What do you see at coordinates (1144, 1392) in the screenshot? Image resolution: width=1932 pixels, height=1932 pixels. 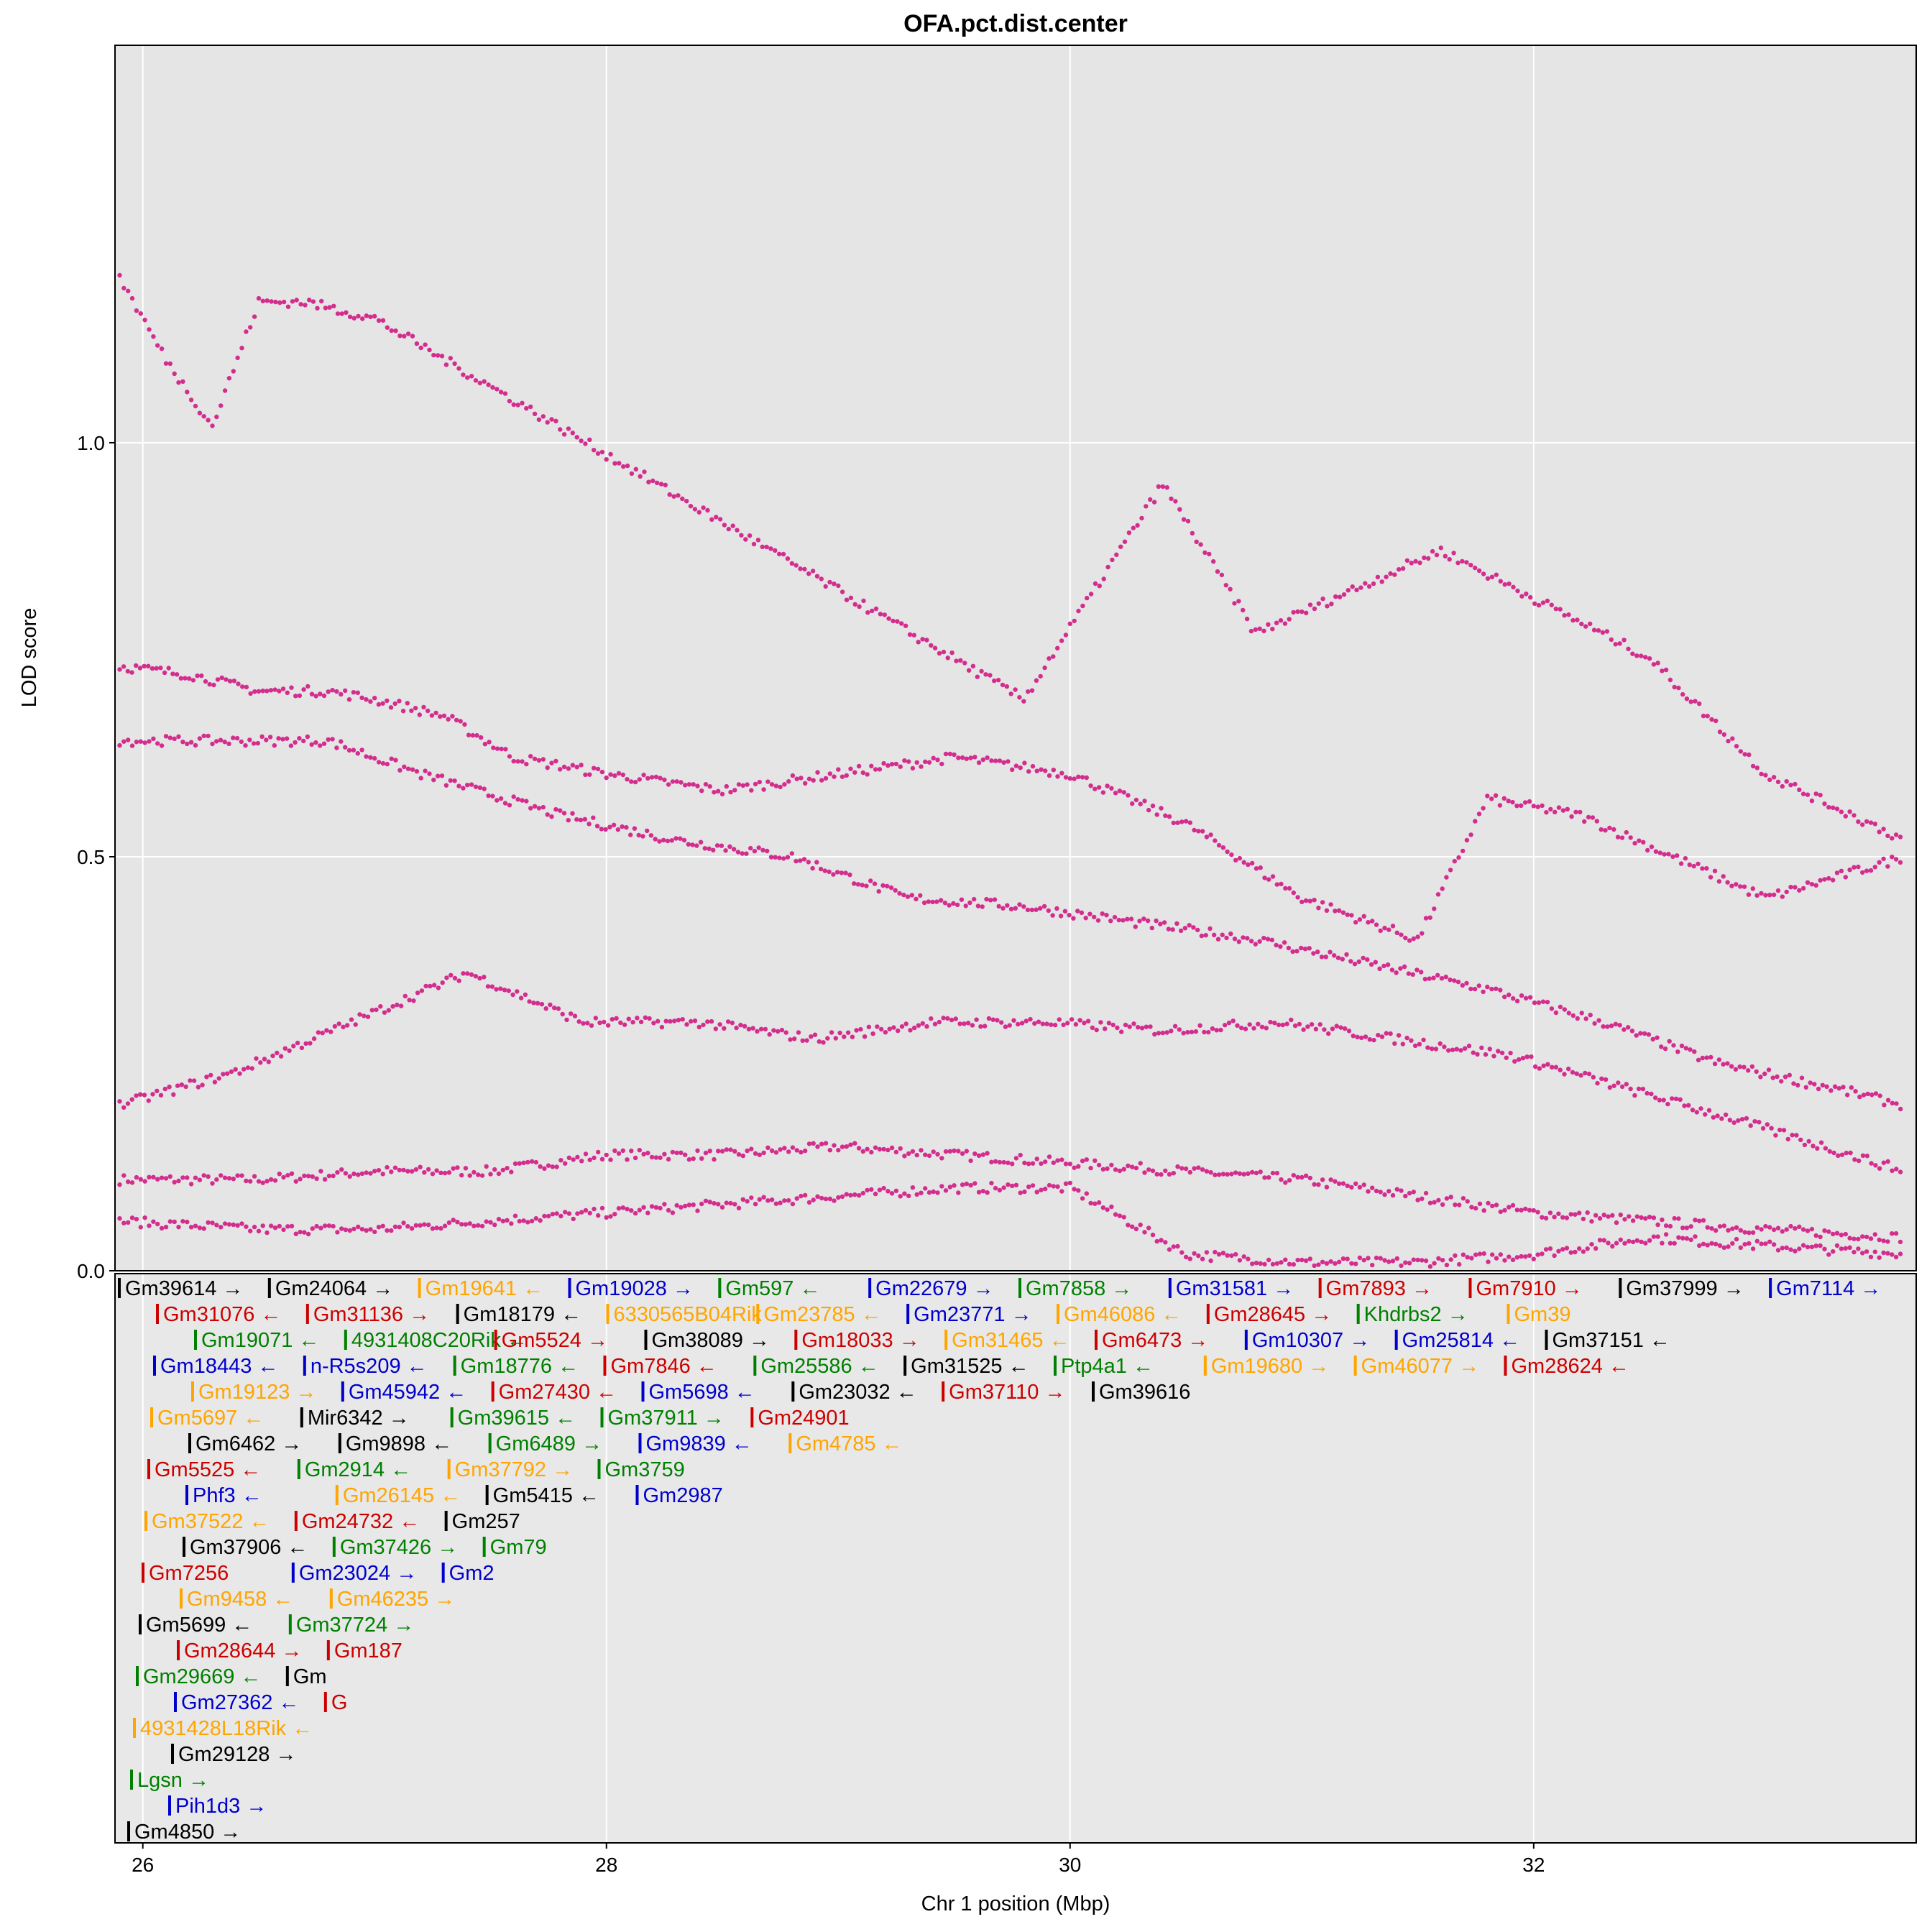 I see `gene-label: Gm39616` at bounding box center [1144, 1392].